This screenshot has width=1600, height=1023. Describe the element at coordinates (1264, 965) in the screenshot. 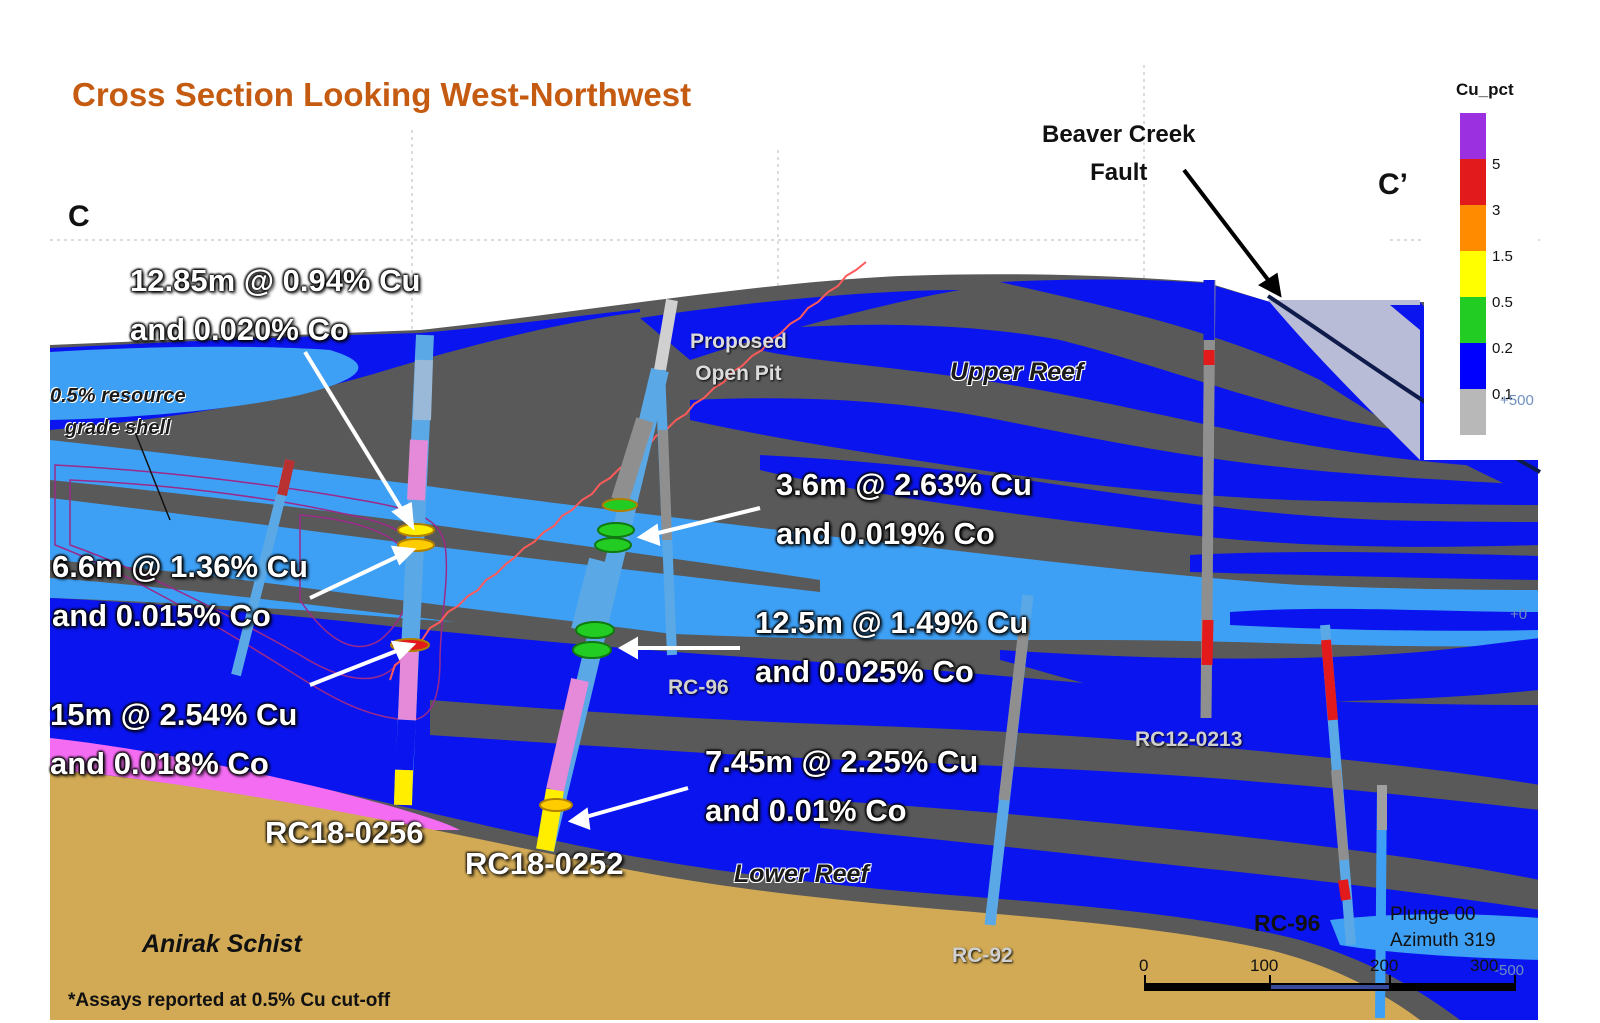

I see `scale-tick-100: 100` at that location.